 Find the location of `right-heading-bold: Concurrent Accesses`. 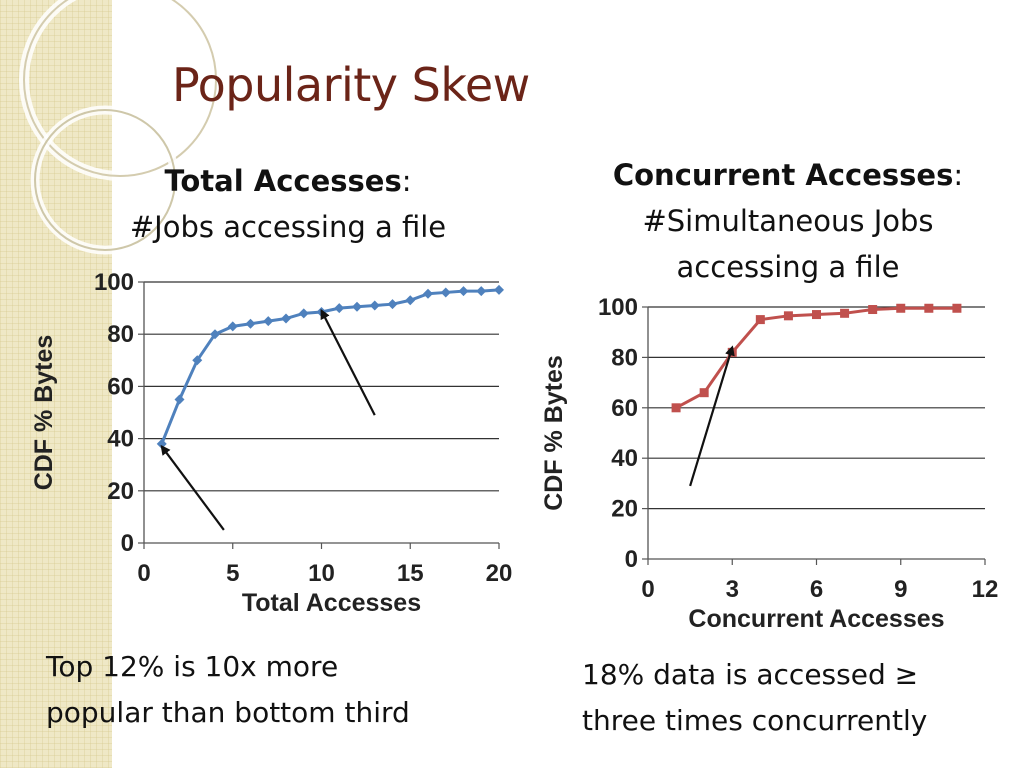

right-heading-bold: Concurrent Accesses is located at coordinates (783, 175).